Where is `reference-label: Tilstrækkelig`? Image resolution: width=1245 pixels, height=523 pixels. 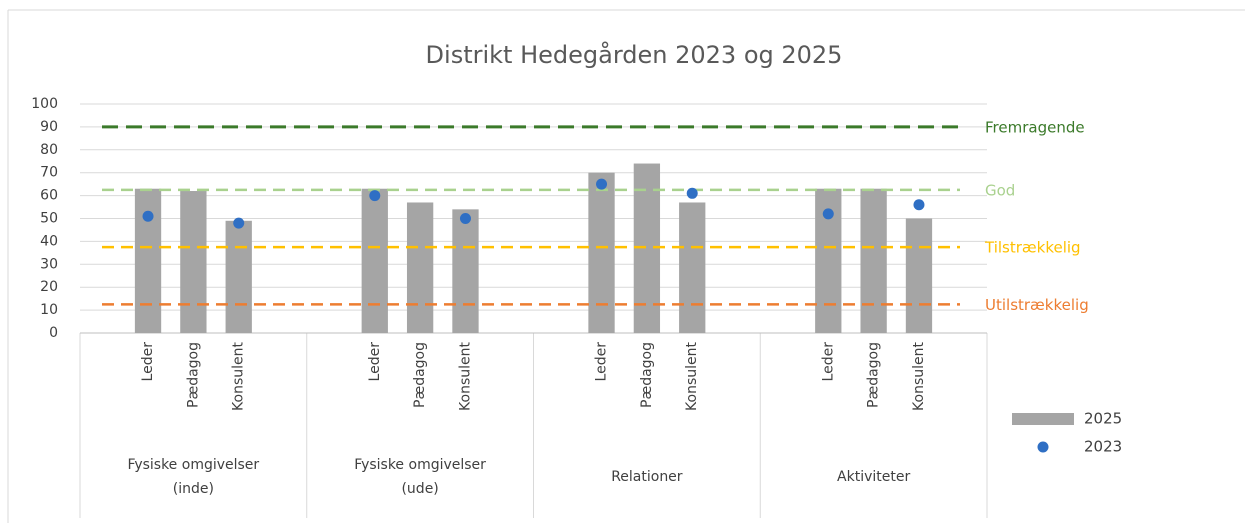 reference-label: Tilstrækkelig is located at coordinates (1032, 248).